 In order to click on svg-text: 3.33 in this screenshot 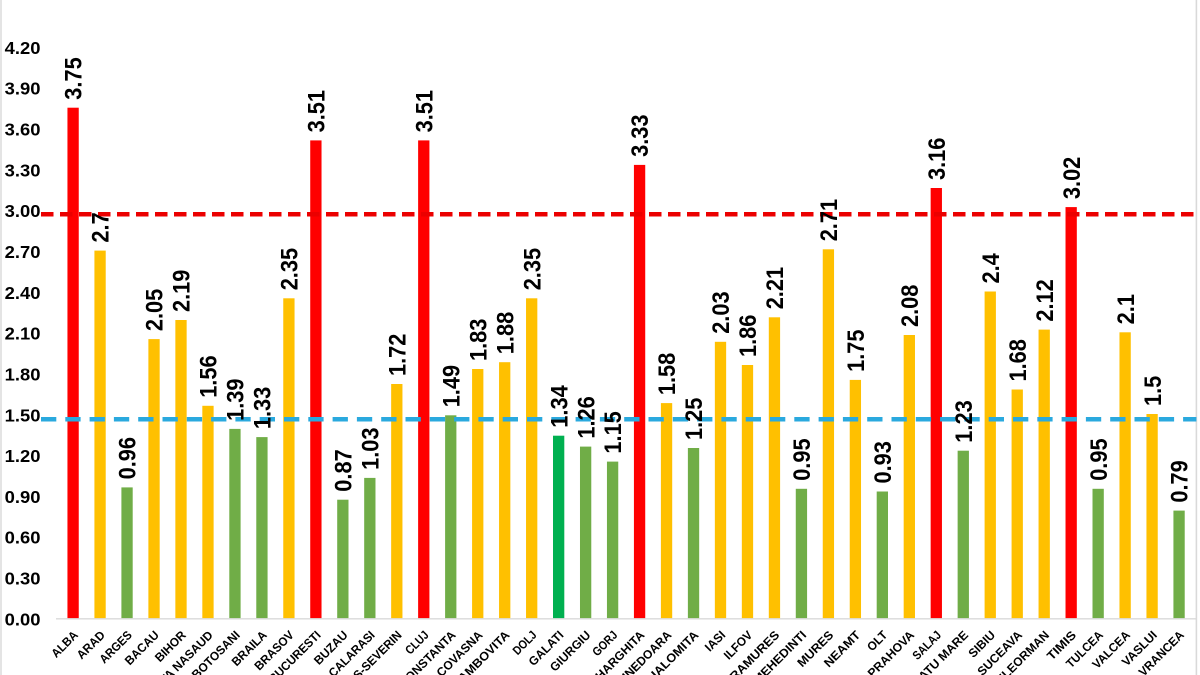, I will do `click(640, 135)`.